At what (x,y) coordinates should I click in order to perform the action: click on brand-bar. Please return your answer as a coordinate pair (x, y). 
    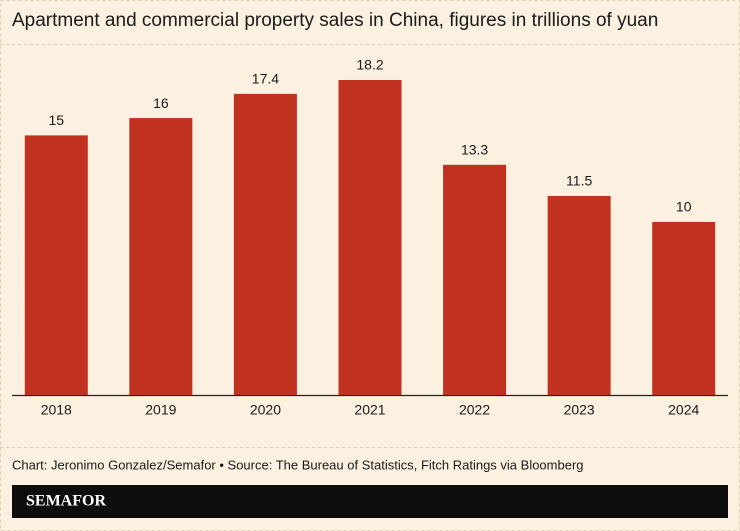
    Looking at the image, I should click on (370, 501).